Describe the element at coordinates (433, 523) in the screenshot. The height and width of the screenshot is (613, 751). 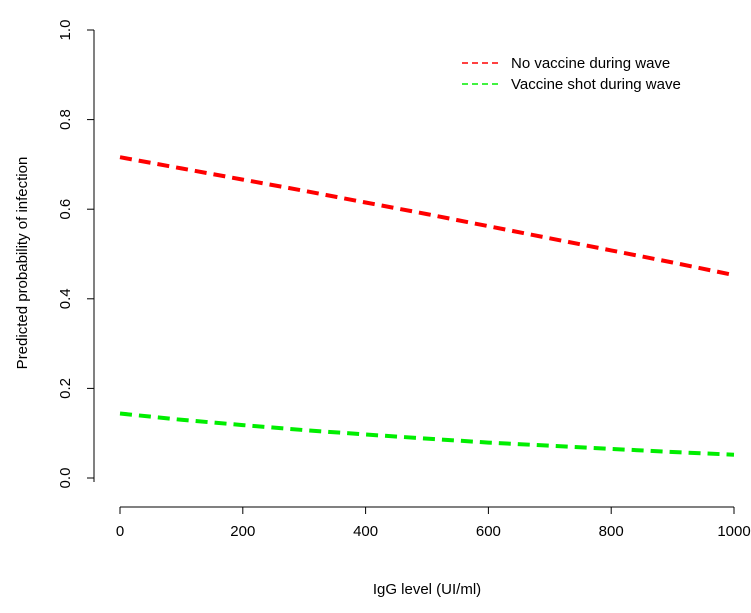
I see `x-axis: 0 200 400 600 800 1000` at that location.